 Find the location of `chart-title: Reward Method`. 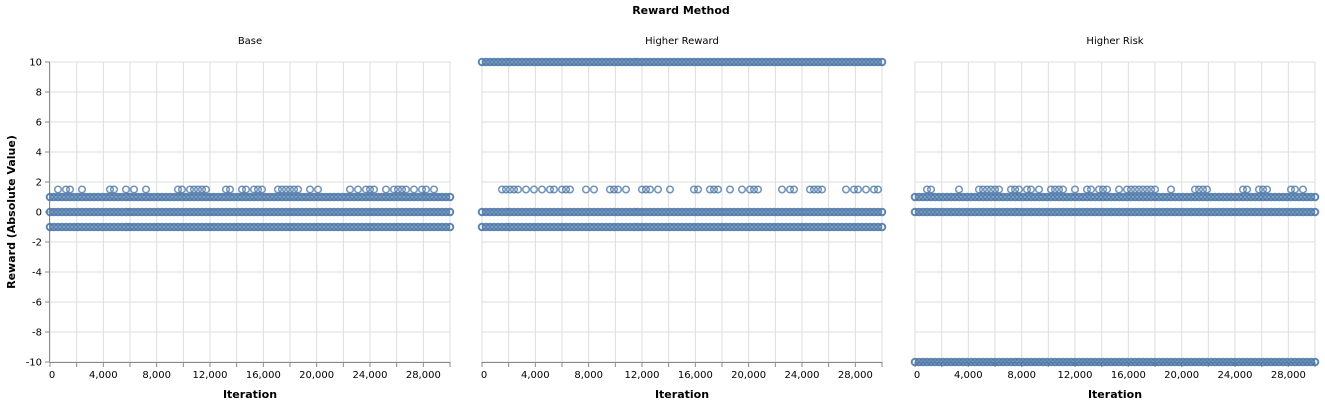

chart-title: Reward Method is located at coordinates (681, 10).